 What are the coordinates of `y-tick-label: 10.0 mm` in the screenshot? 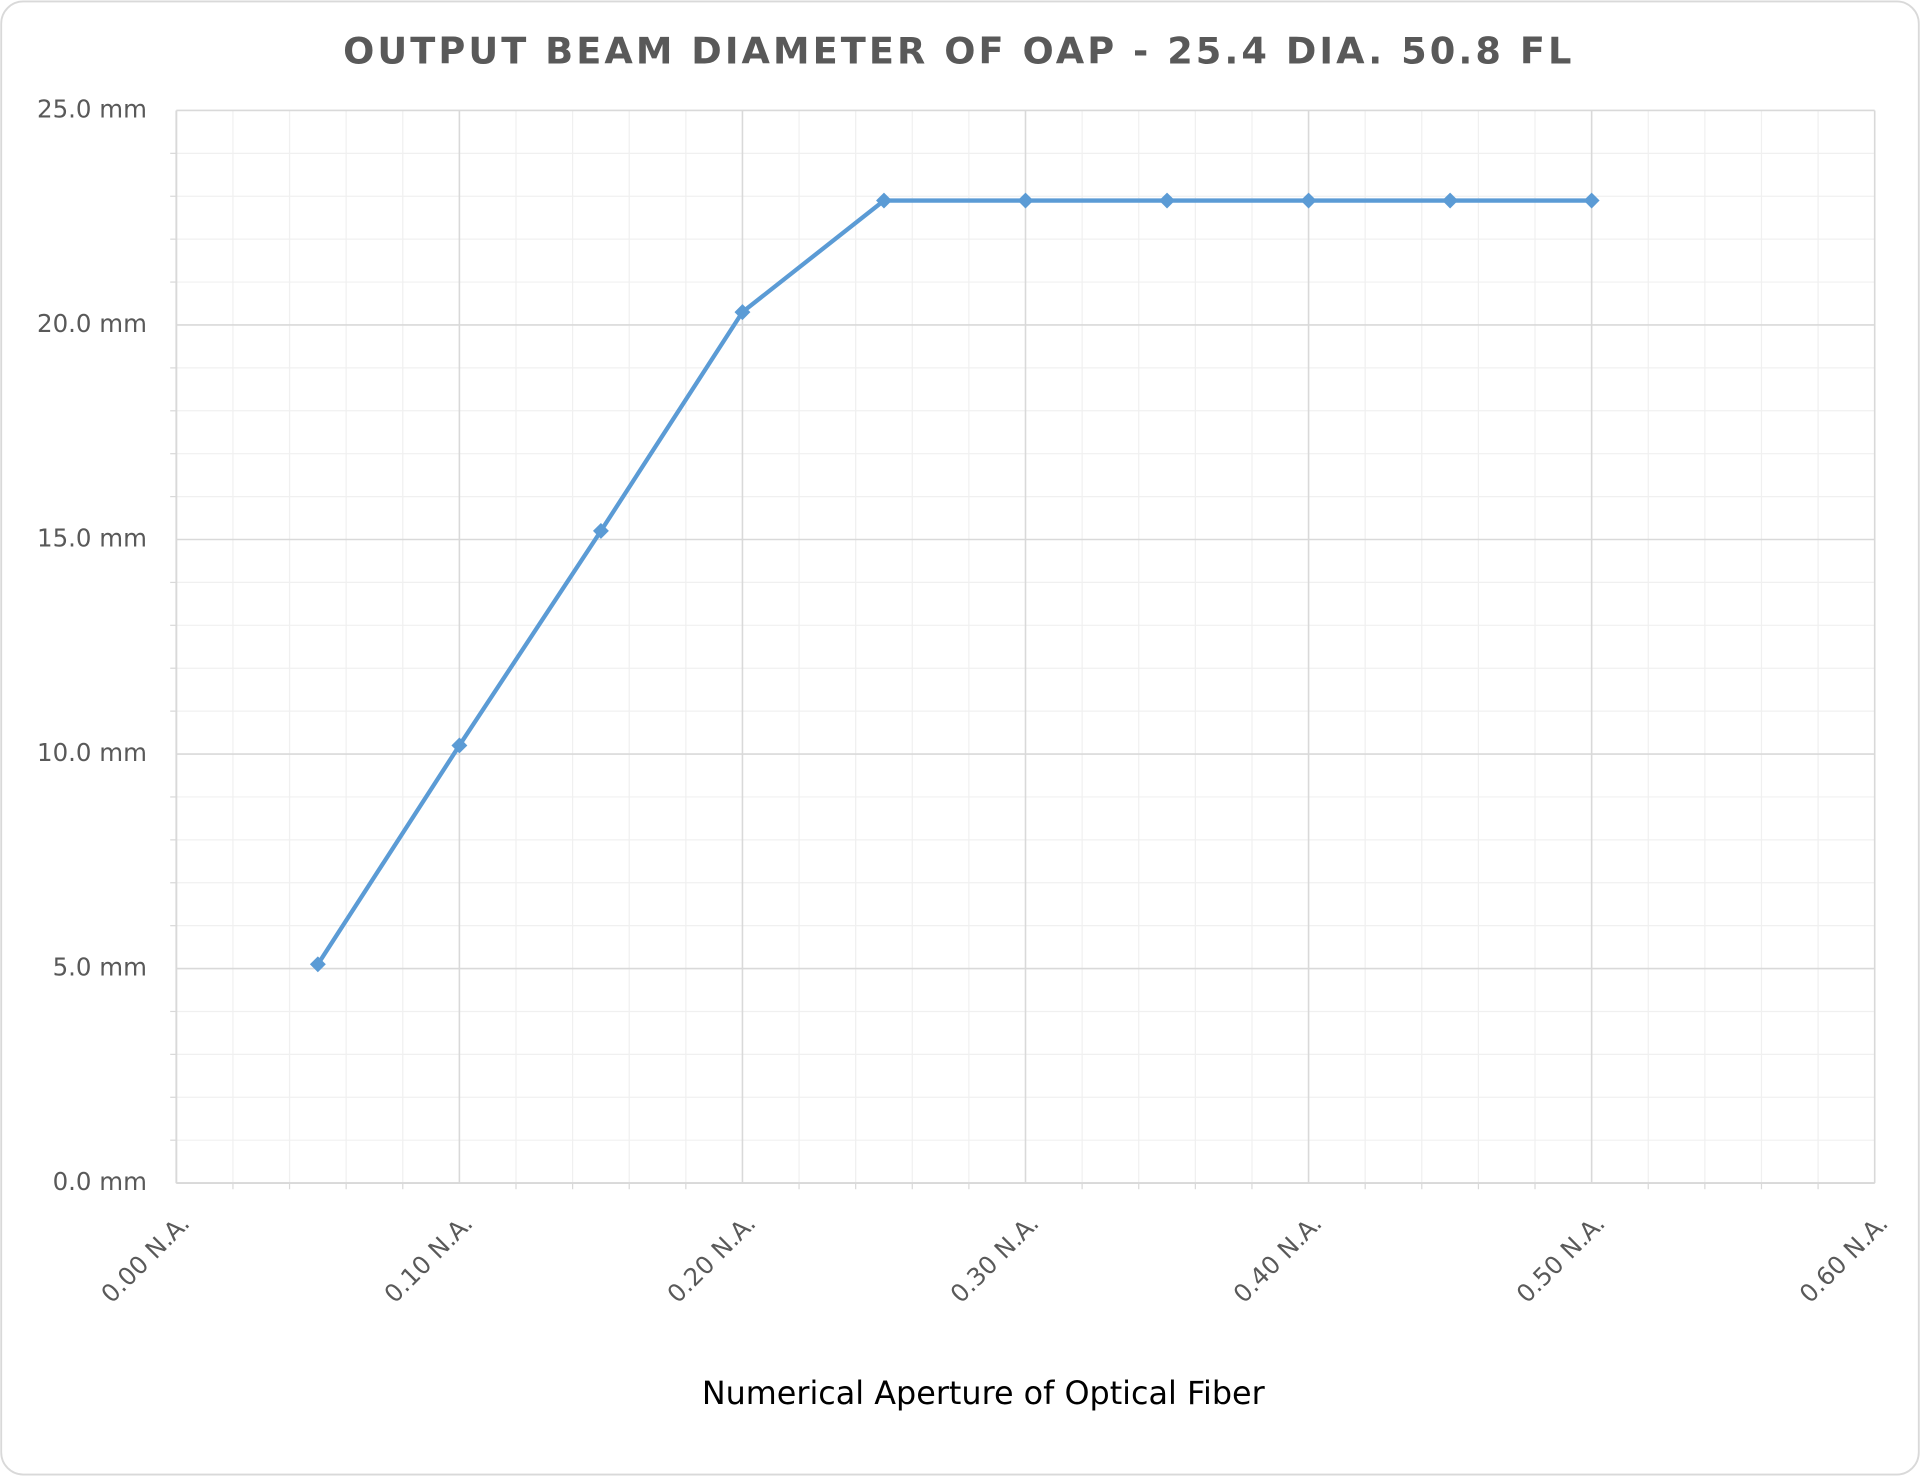 It's located at (92, 752).